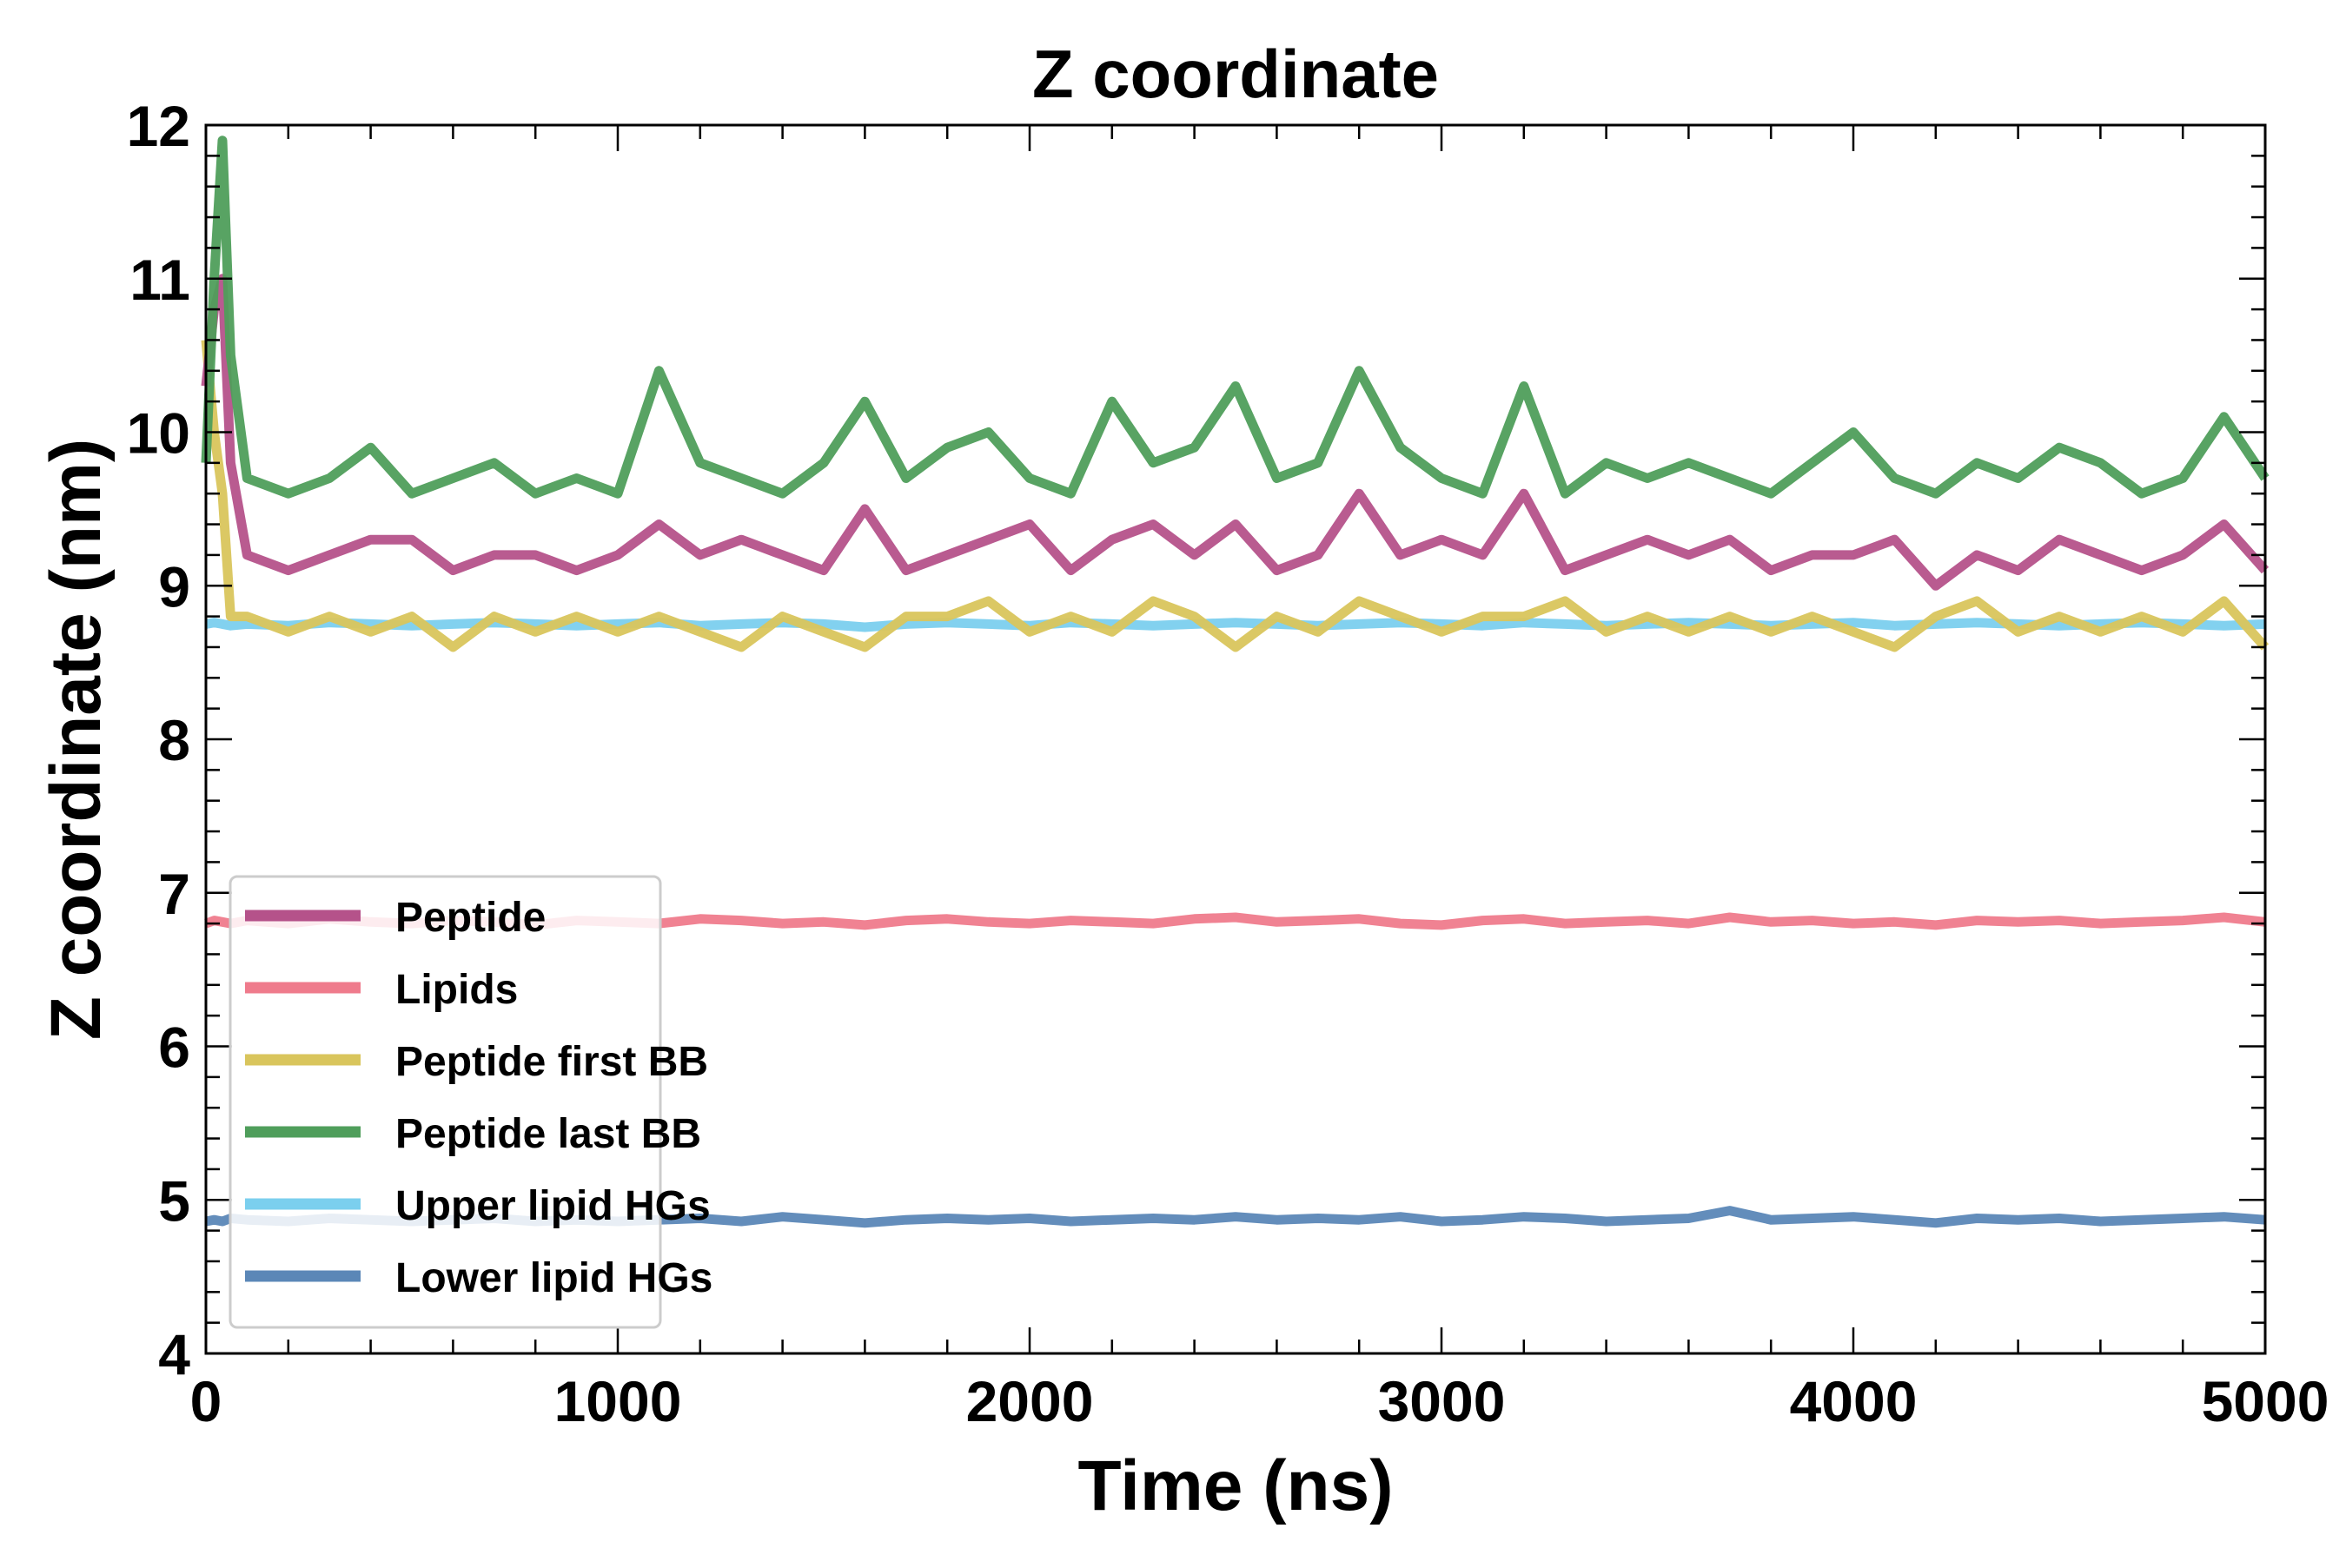  Describe the element at coordinates (1854, 1401) in the screenshot. I see `x-tick-label: 4000` at that location.